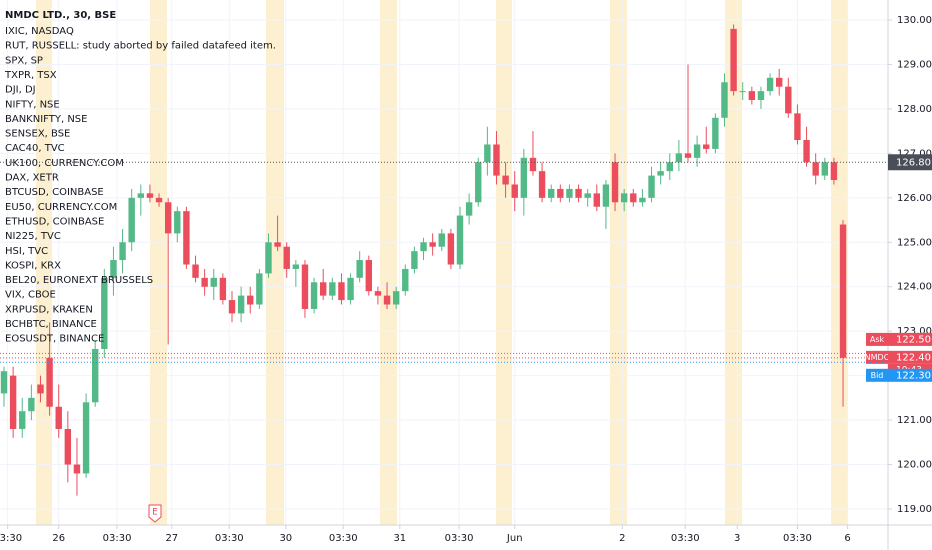 The height and width of the screenshot is (550, 932). I want to click on overlay-symbol: TXPR, TSX, so click(30, 75).